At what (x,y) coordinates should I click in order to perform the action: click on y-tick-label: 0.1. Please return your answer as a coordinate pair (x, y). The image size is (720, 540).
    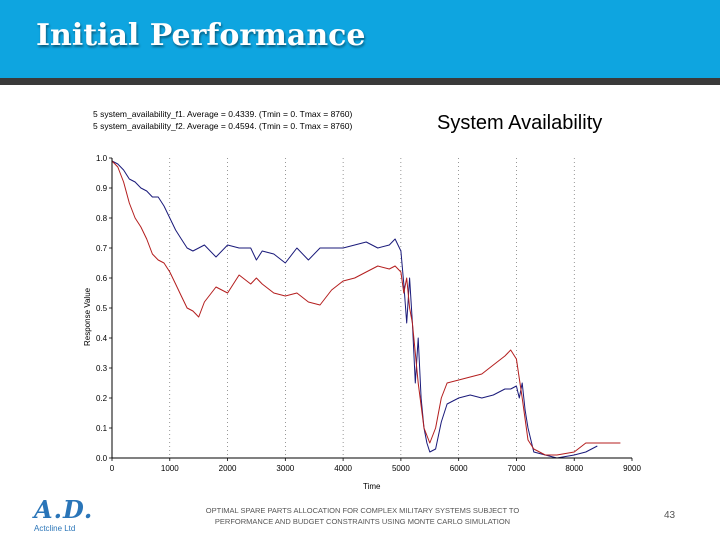
    Looking at the image, I should click on (102, 428).